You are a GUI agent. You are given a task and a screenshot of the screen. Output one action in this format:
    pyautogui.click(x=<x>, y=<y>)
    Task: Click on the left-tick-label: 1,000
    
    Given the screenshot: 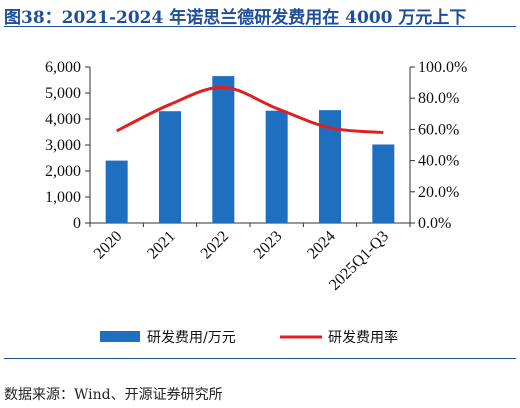 What is the action you would take?
    pyautogui.click(x=63, y=197)
    